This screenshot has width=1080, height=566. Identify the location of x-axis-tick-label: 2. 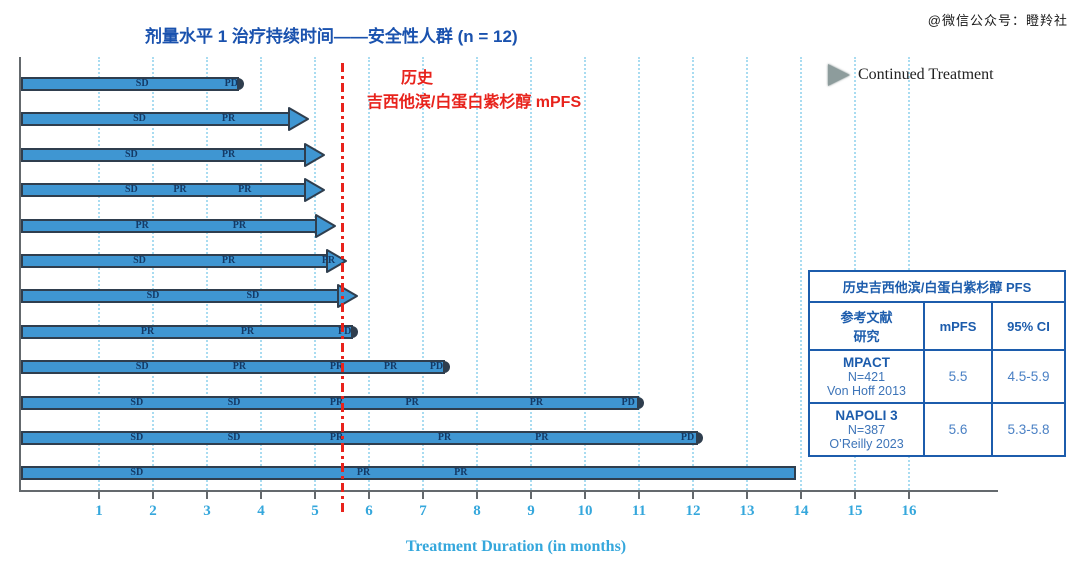
(153, 511).